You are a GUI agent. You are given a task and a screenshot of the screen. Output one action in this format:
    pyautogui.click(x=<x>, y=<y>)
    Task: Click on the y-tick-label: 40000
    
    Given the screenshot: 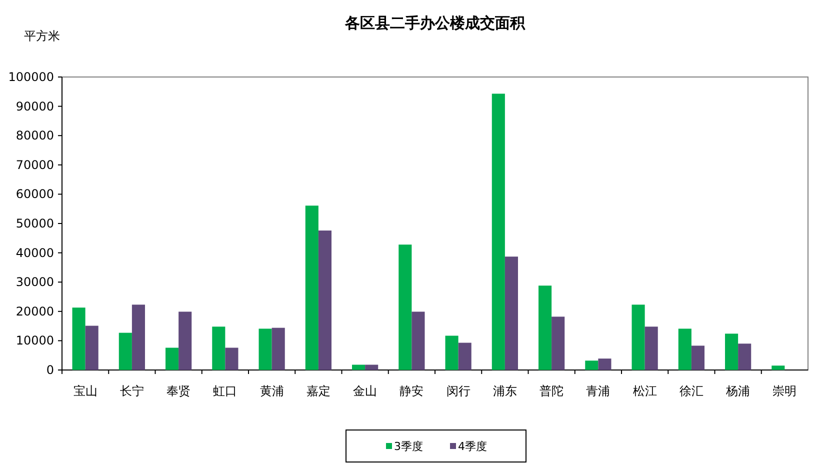 What is the action you would take?
    pyautogui.click(x=35, y=253)
    